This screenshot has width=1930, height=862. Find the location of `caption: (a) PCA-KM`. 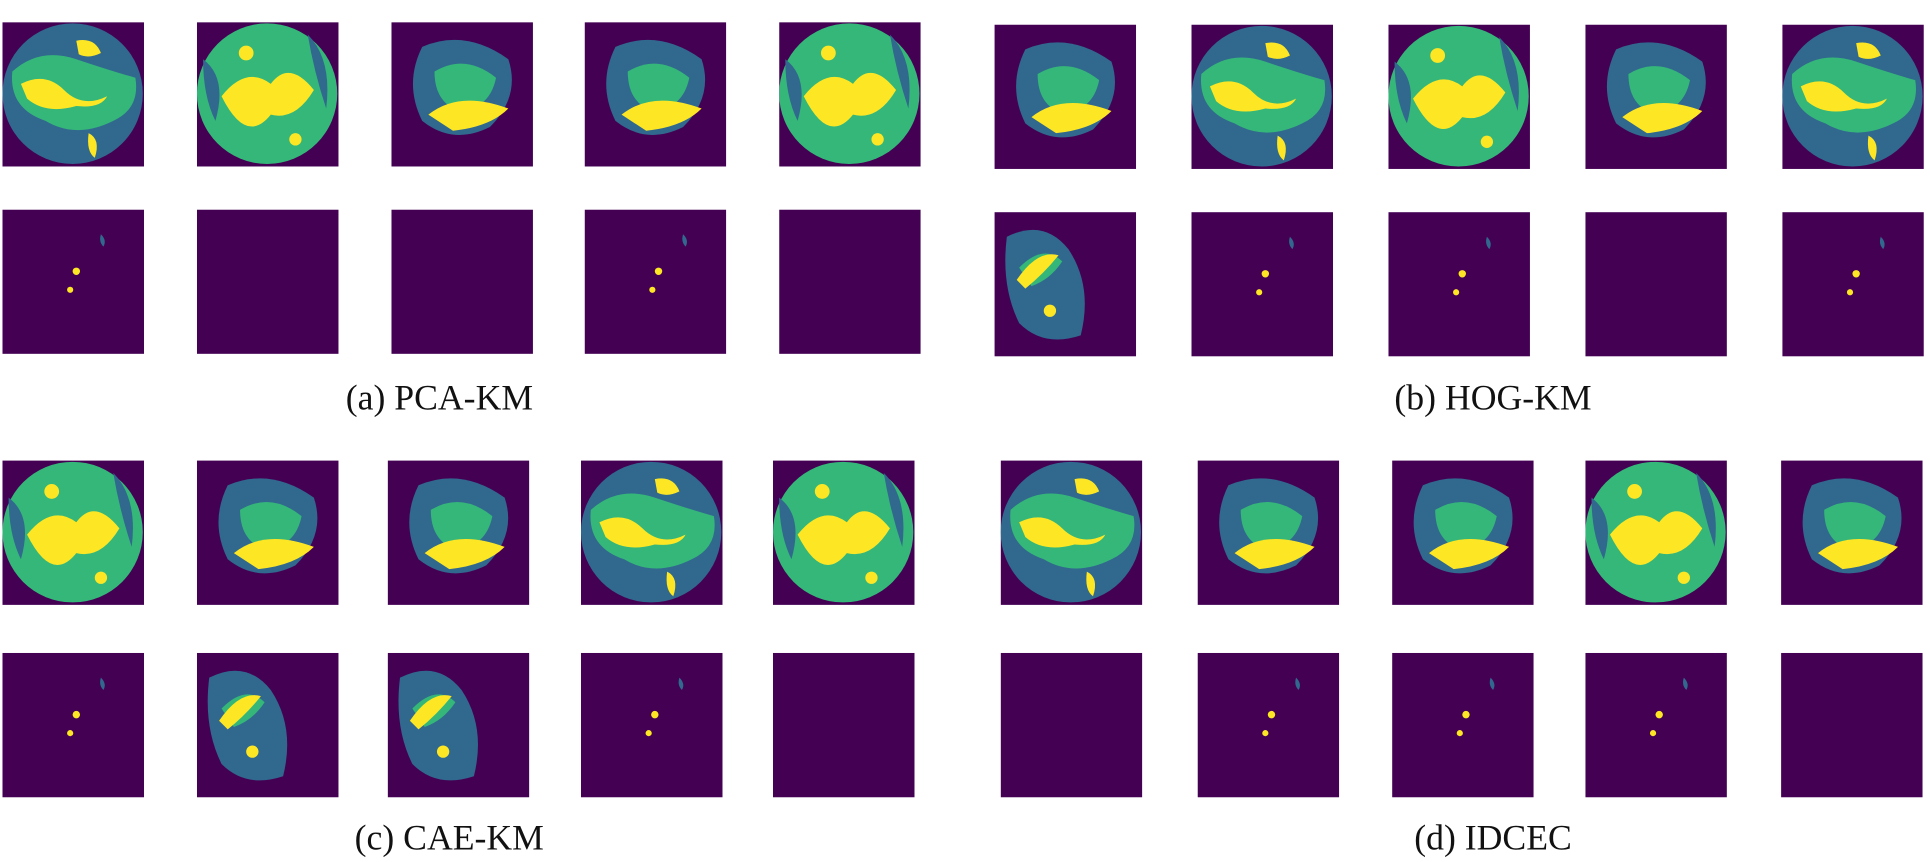

caption: (a) PCA-KM is located at coordinates (439, 397).